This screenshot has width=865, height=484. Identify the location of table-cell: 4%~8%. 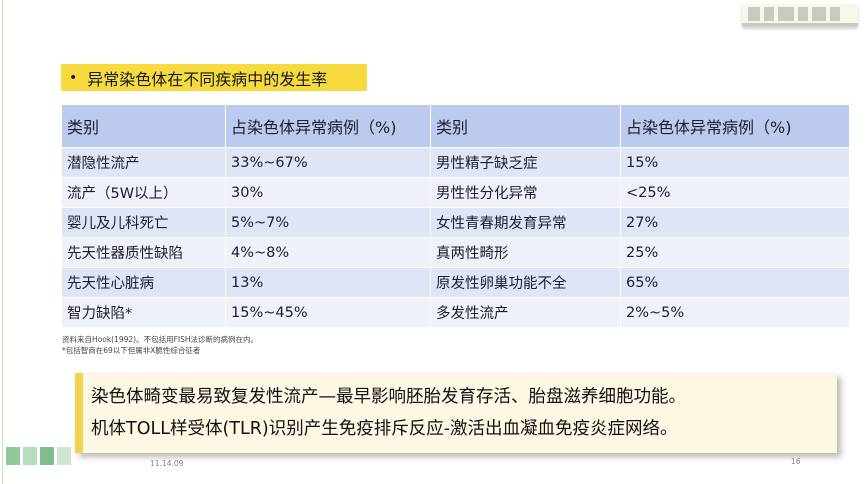
(328, 252).